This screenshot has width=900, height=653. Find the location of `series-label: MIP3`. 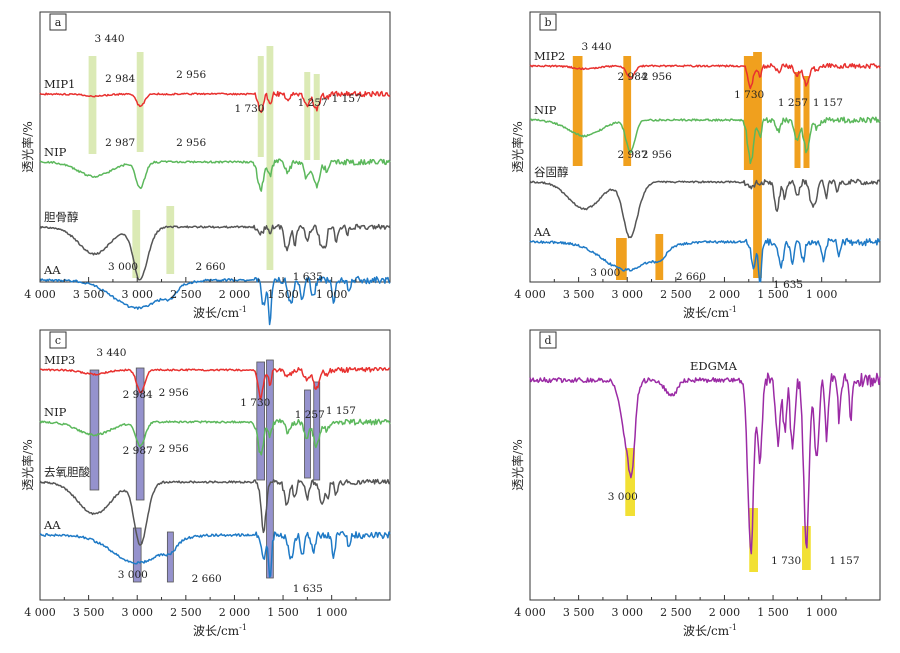

series-label: MIP3 is located at coordinates (59, 360).